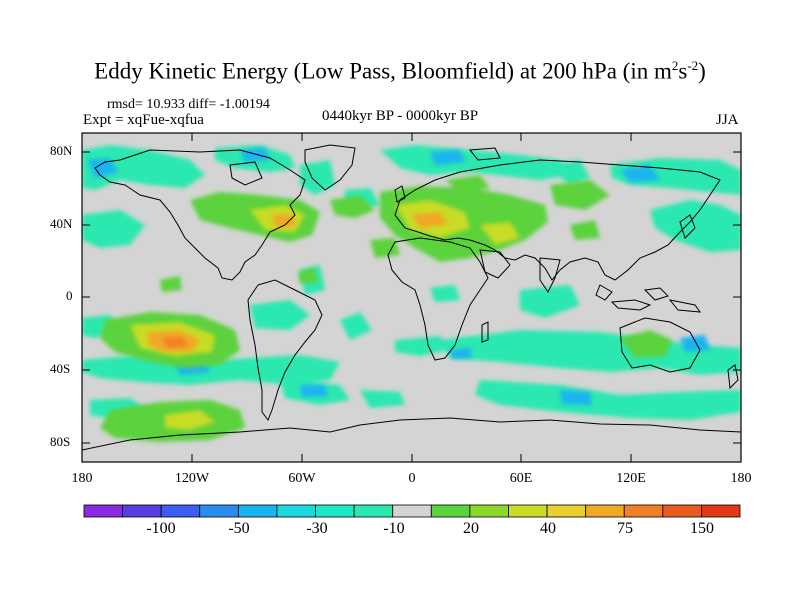 The width and height of the screenshot is (800, 600). Describe the element at coordinates (188, 104) in the screenshot. I see `rmsd-diff-stats: rmsd= 10.933 diff= -1.00194` at that location.